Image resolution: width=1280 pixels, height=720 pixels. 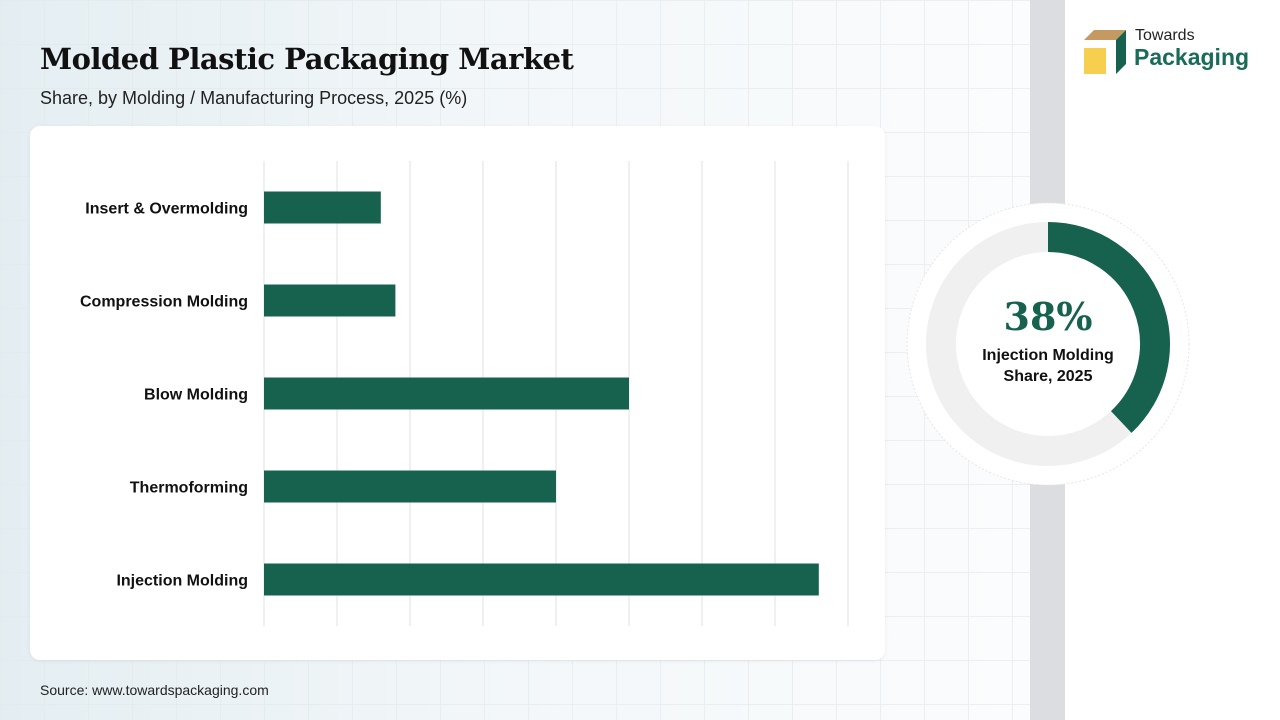 What do you see at coordinates (1165, 35) in the screenshot?
I see `logo-text-towards: Towards` at bounding box center [1165, 35].